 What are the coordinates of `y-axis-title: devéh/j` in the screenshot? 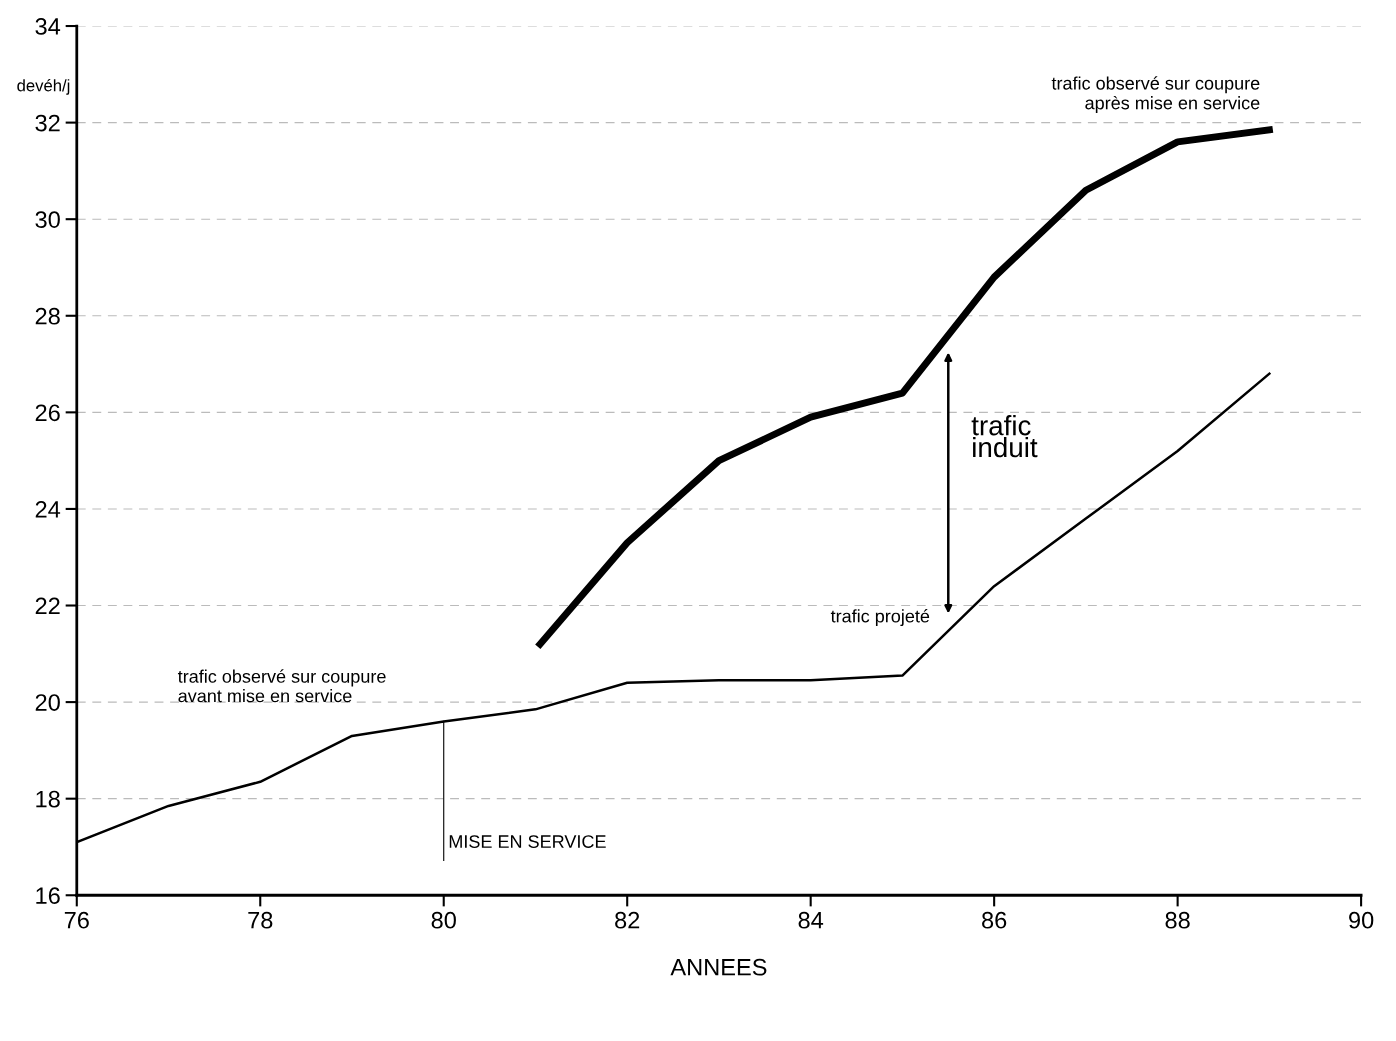 It's located at (43, 87).